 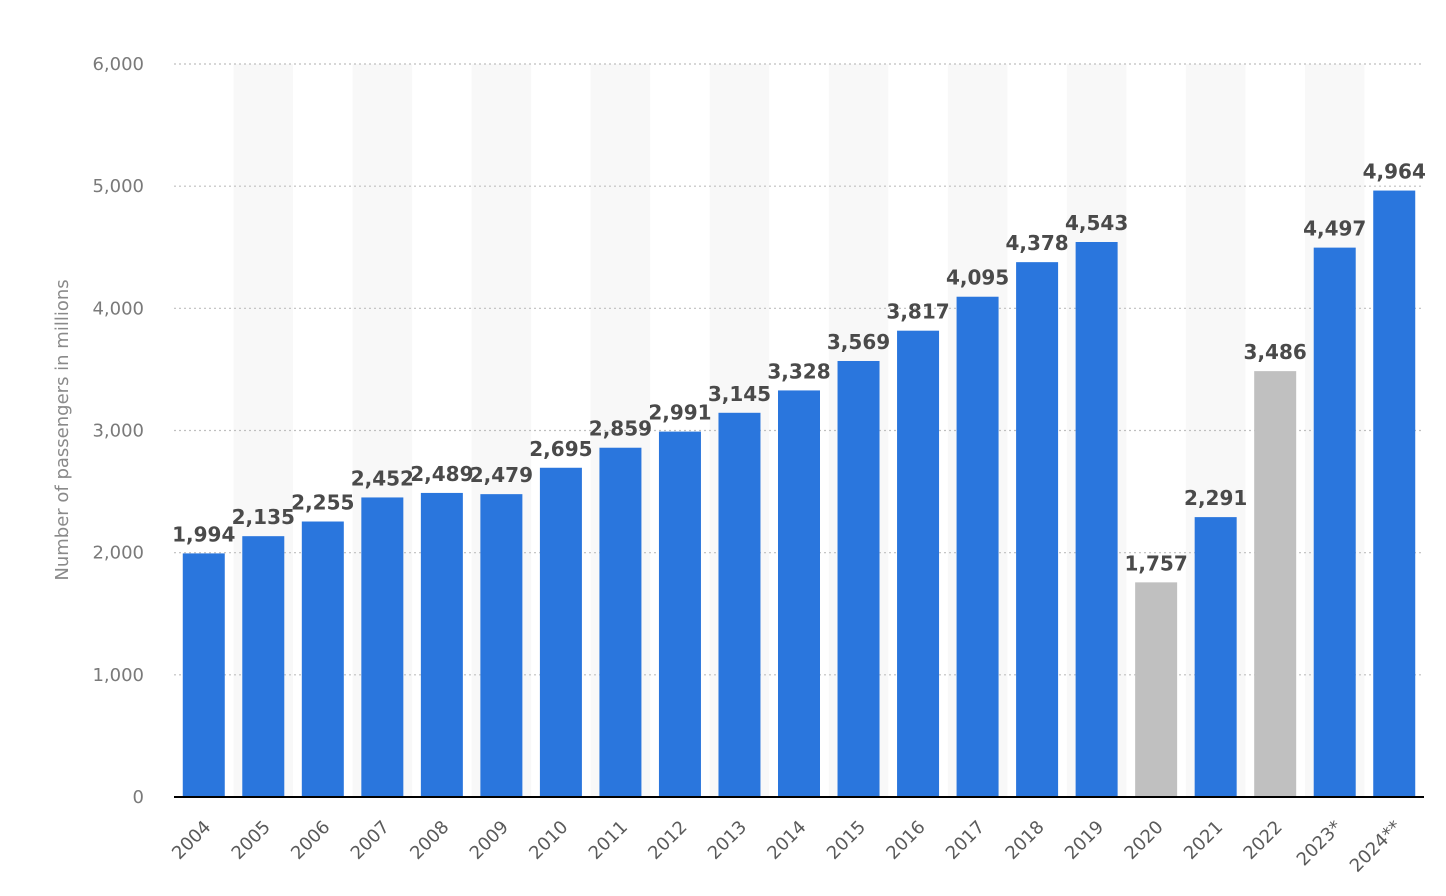 I want to click on bar-2023*, so click(x=1334, y=522).